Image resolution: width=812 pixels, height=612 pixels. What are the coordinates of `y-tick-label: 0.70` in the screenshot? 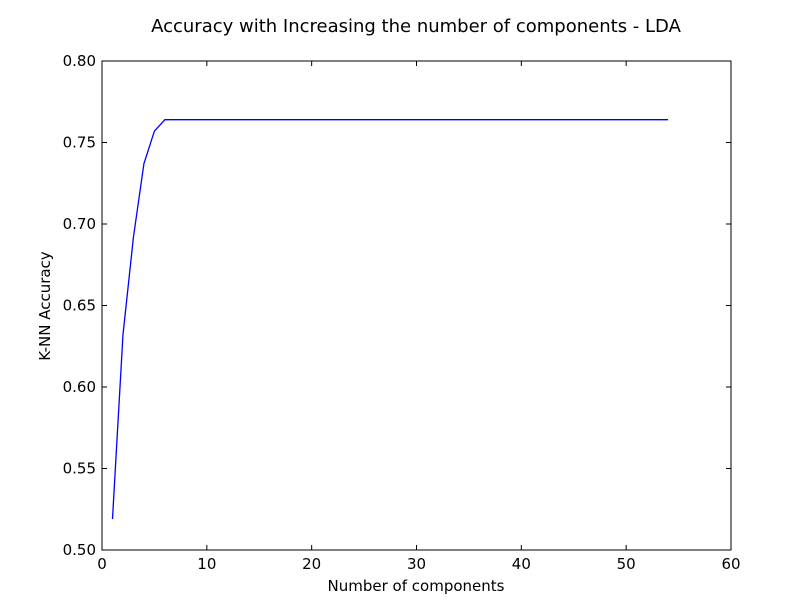 It's located at (79, 224).